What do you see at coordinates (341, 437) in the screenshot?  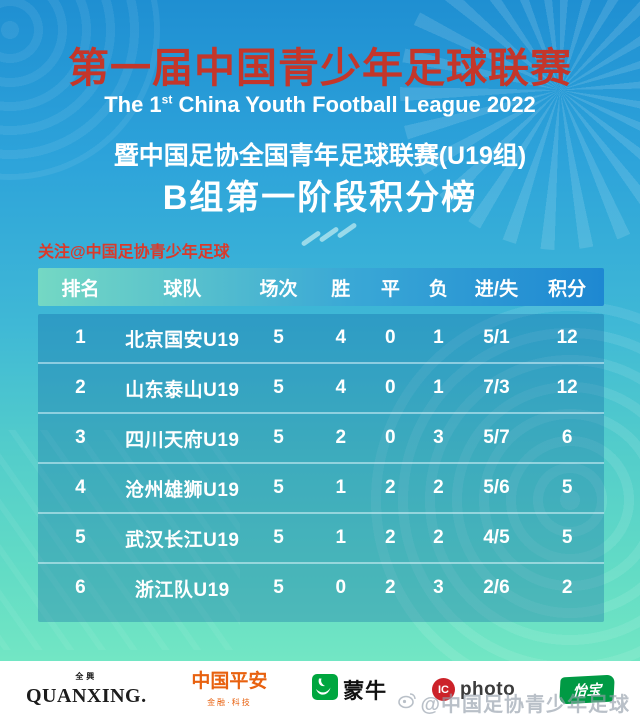 I see `wins-cell: 2` at bounding box center [341, 437].